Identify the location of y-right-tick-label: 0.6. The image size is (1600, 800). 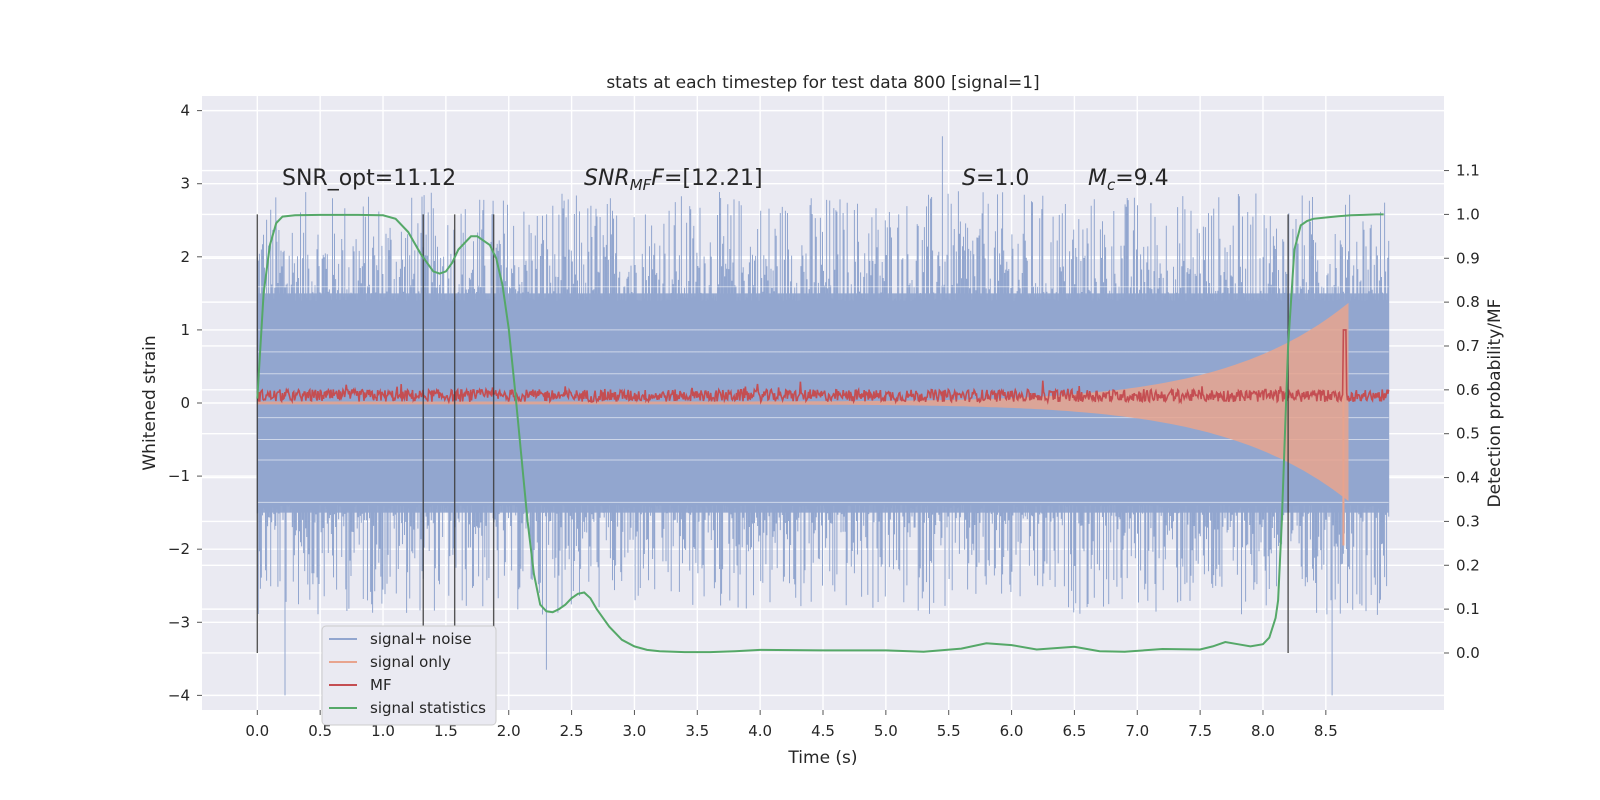
(1468, 390).